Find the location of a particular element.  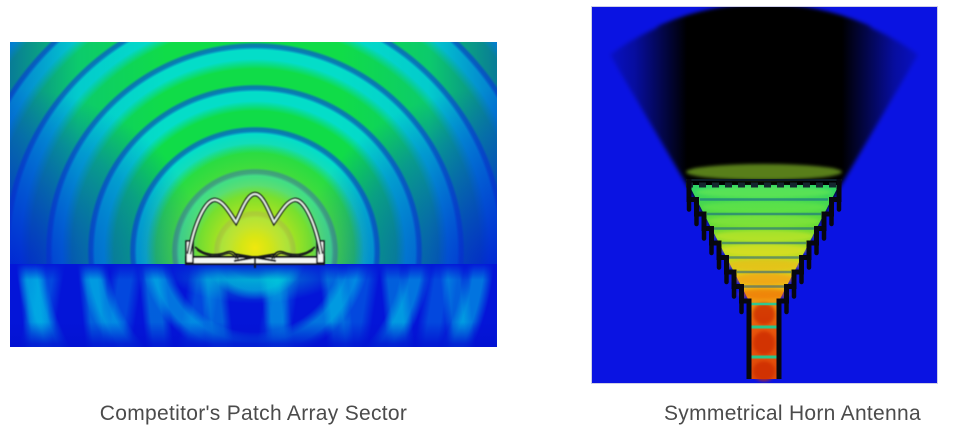

left-patch-element-inner is located at coordinates (216, 254).